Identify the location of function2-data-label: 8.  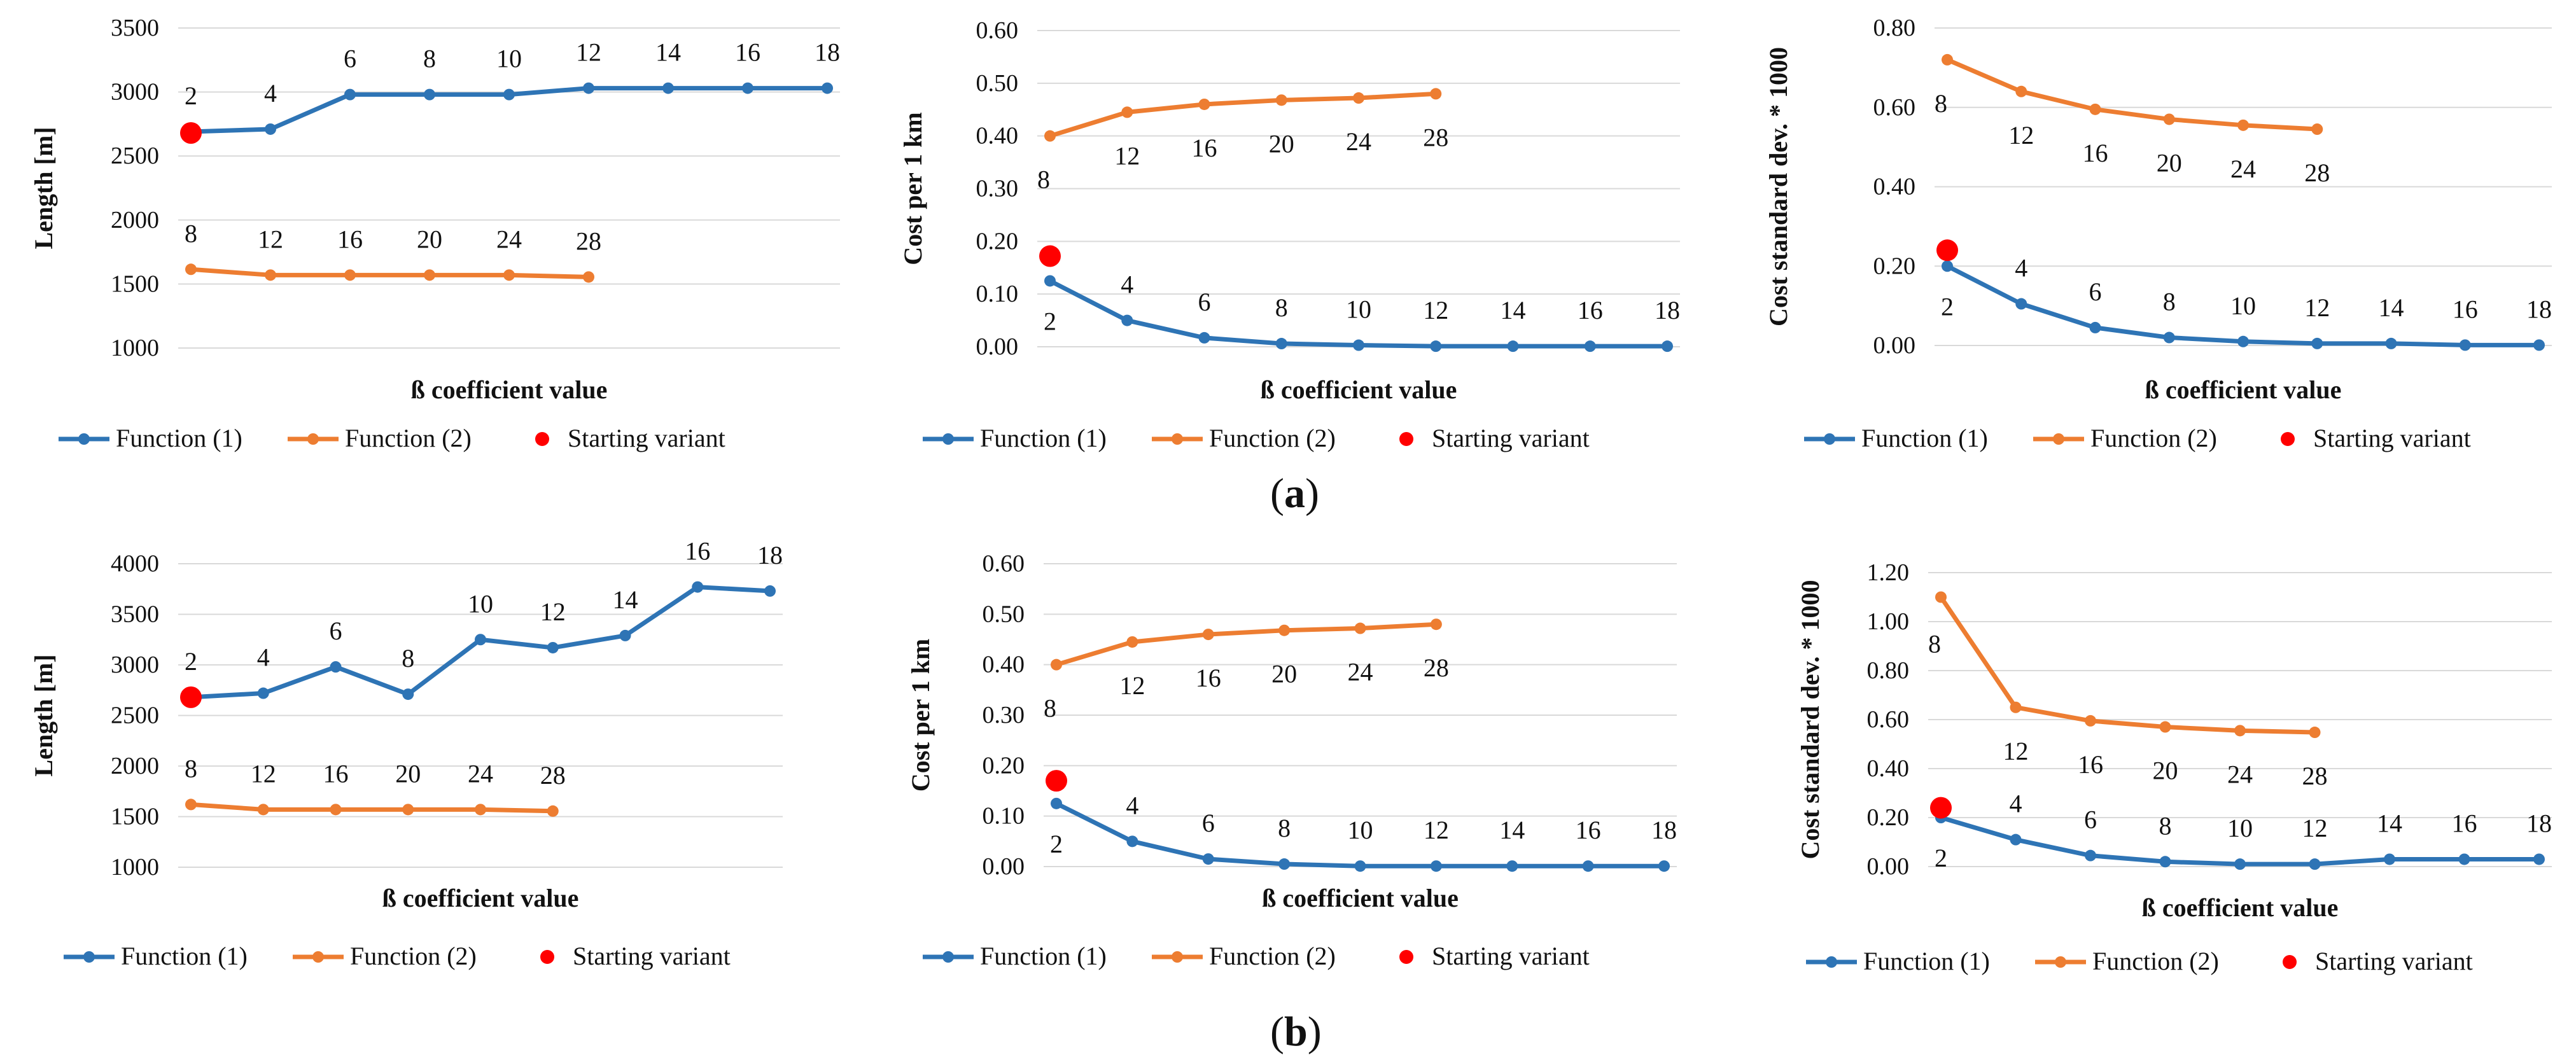
(1050, 708).